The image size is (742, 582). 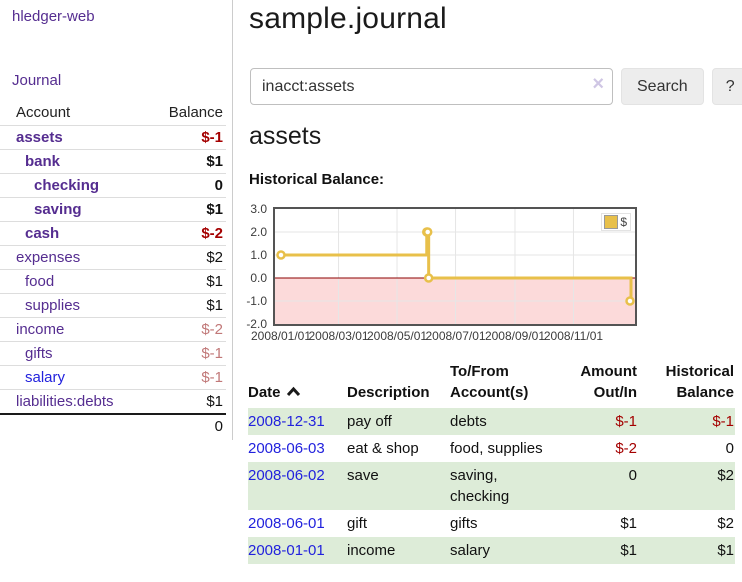 What do you see at coordinates (258, 209) in the screenshot?
I see `y-tick-label: 3.0` at bounding box center [258, 209].